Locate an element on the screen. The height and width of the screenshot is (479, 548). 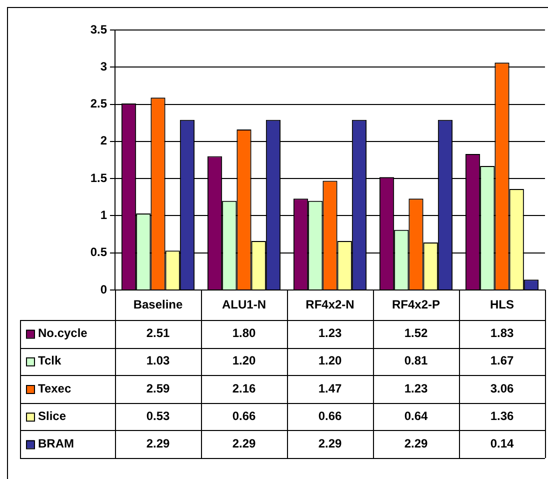
data-label: 0.64 is located at coordinates (416, 415).